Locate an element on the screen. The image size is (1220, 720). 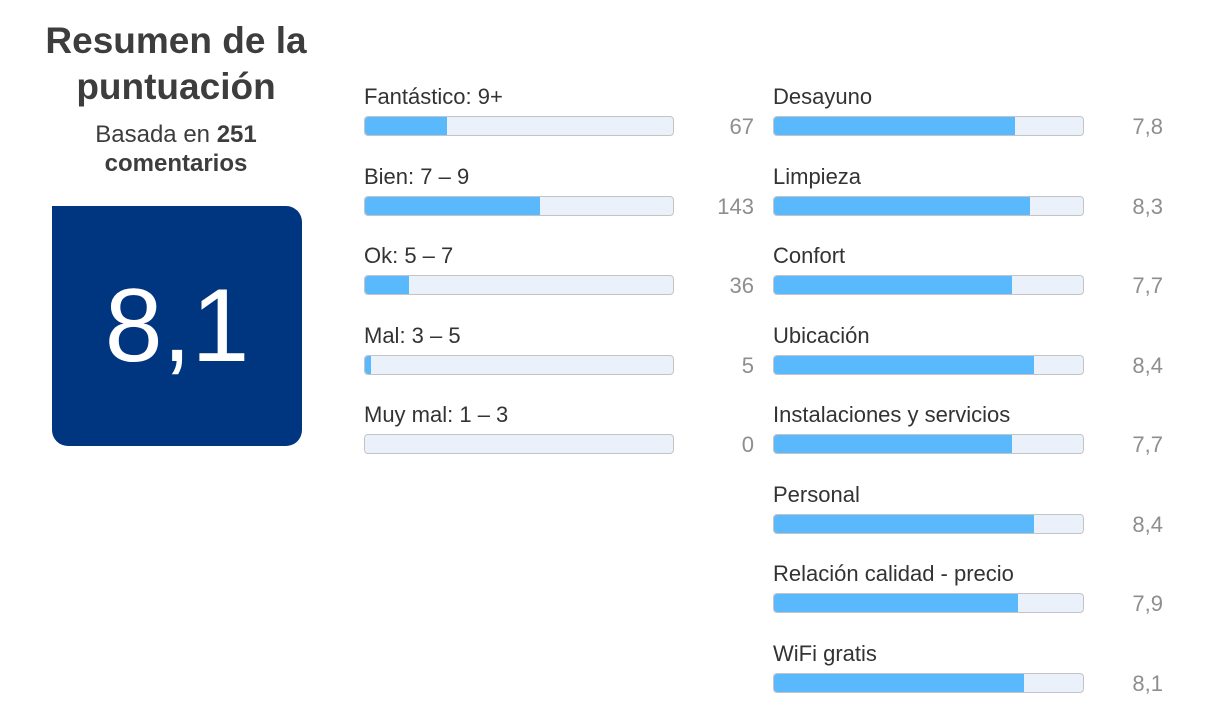
distribution-row: Mal: 3 – 5 5 is located at coordinates (559, 353).